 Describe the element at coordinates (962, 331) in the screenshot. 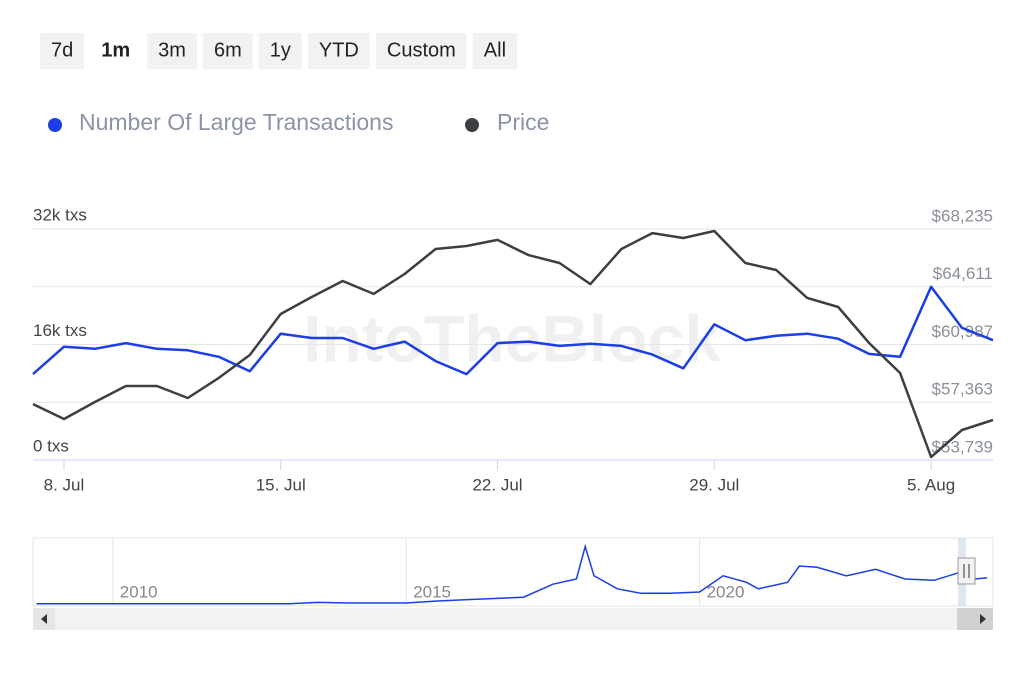

I see `y2-tick-label: $60,987` at that location.